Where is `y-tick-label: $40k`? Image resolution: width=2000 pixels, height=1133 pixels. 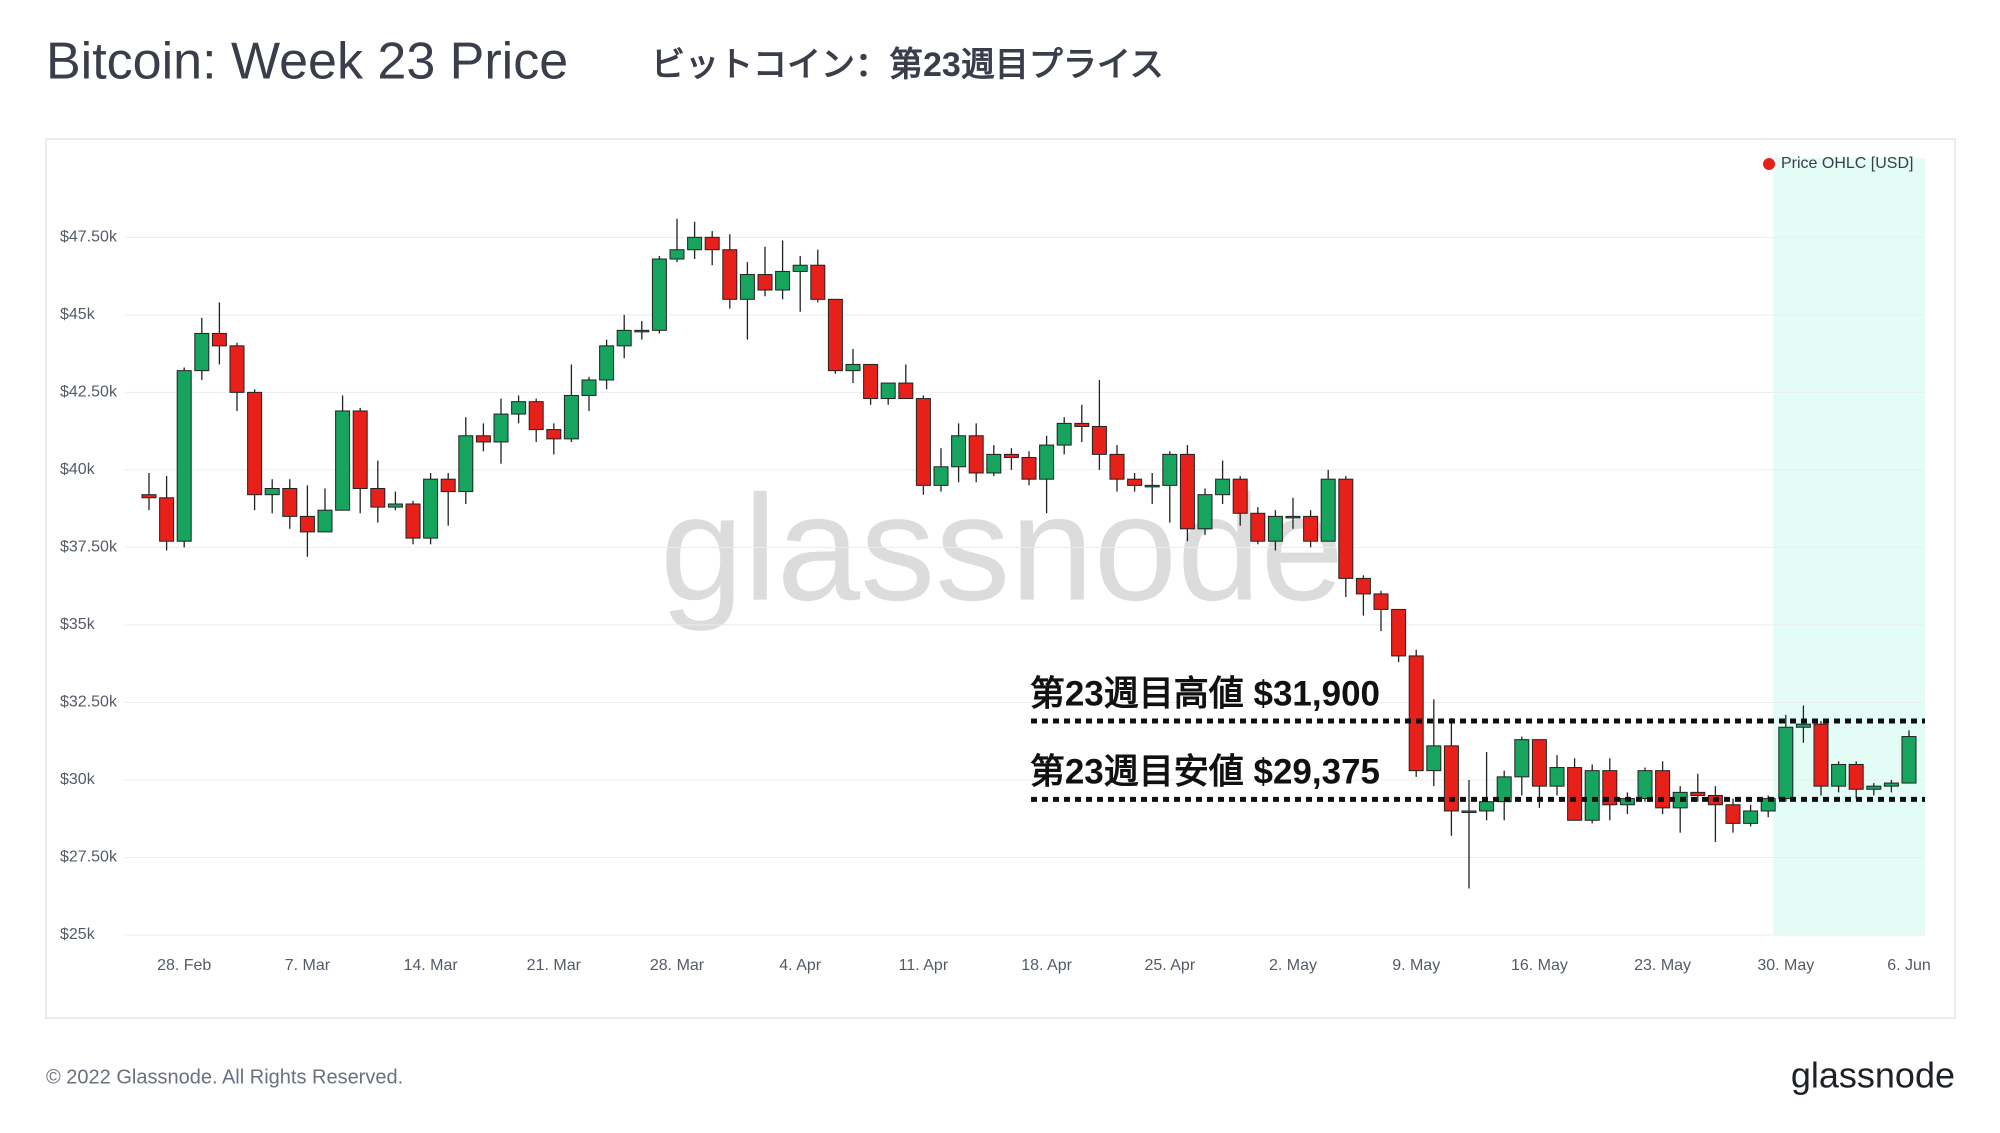 y-tick-label: $40k is located at coordinates (78, 469).